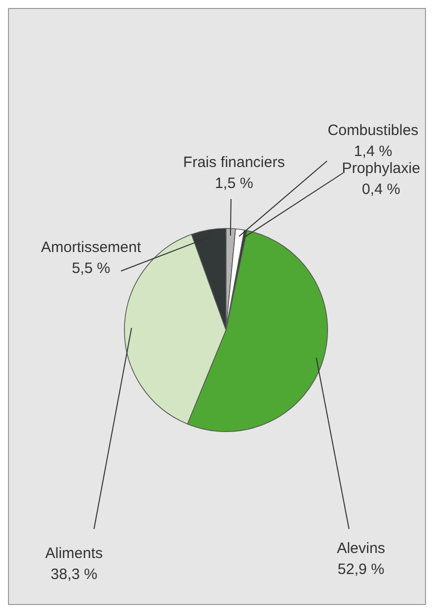 The height and width of the screenshot is (613, 434). What do you see at coordinates (361, 549) in the screenshot?
I see `slice-label: Alevins` at bounding box center [361, 549].